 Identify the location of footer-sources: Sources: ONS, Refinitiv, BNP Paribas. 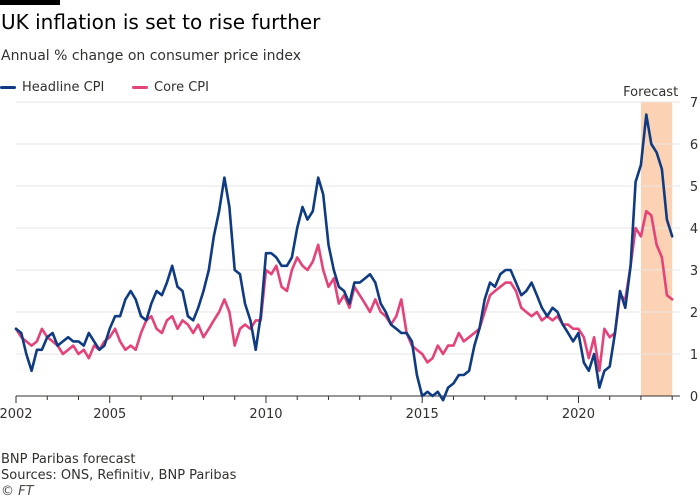
(119, 475).